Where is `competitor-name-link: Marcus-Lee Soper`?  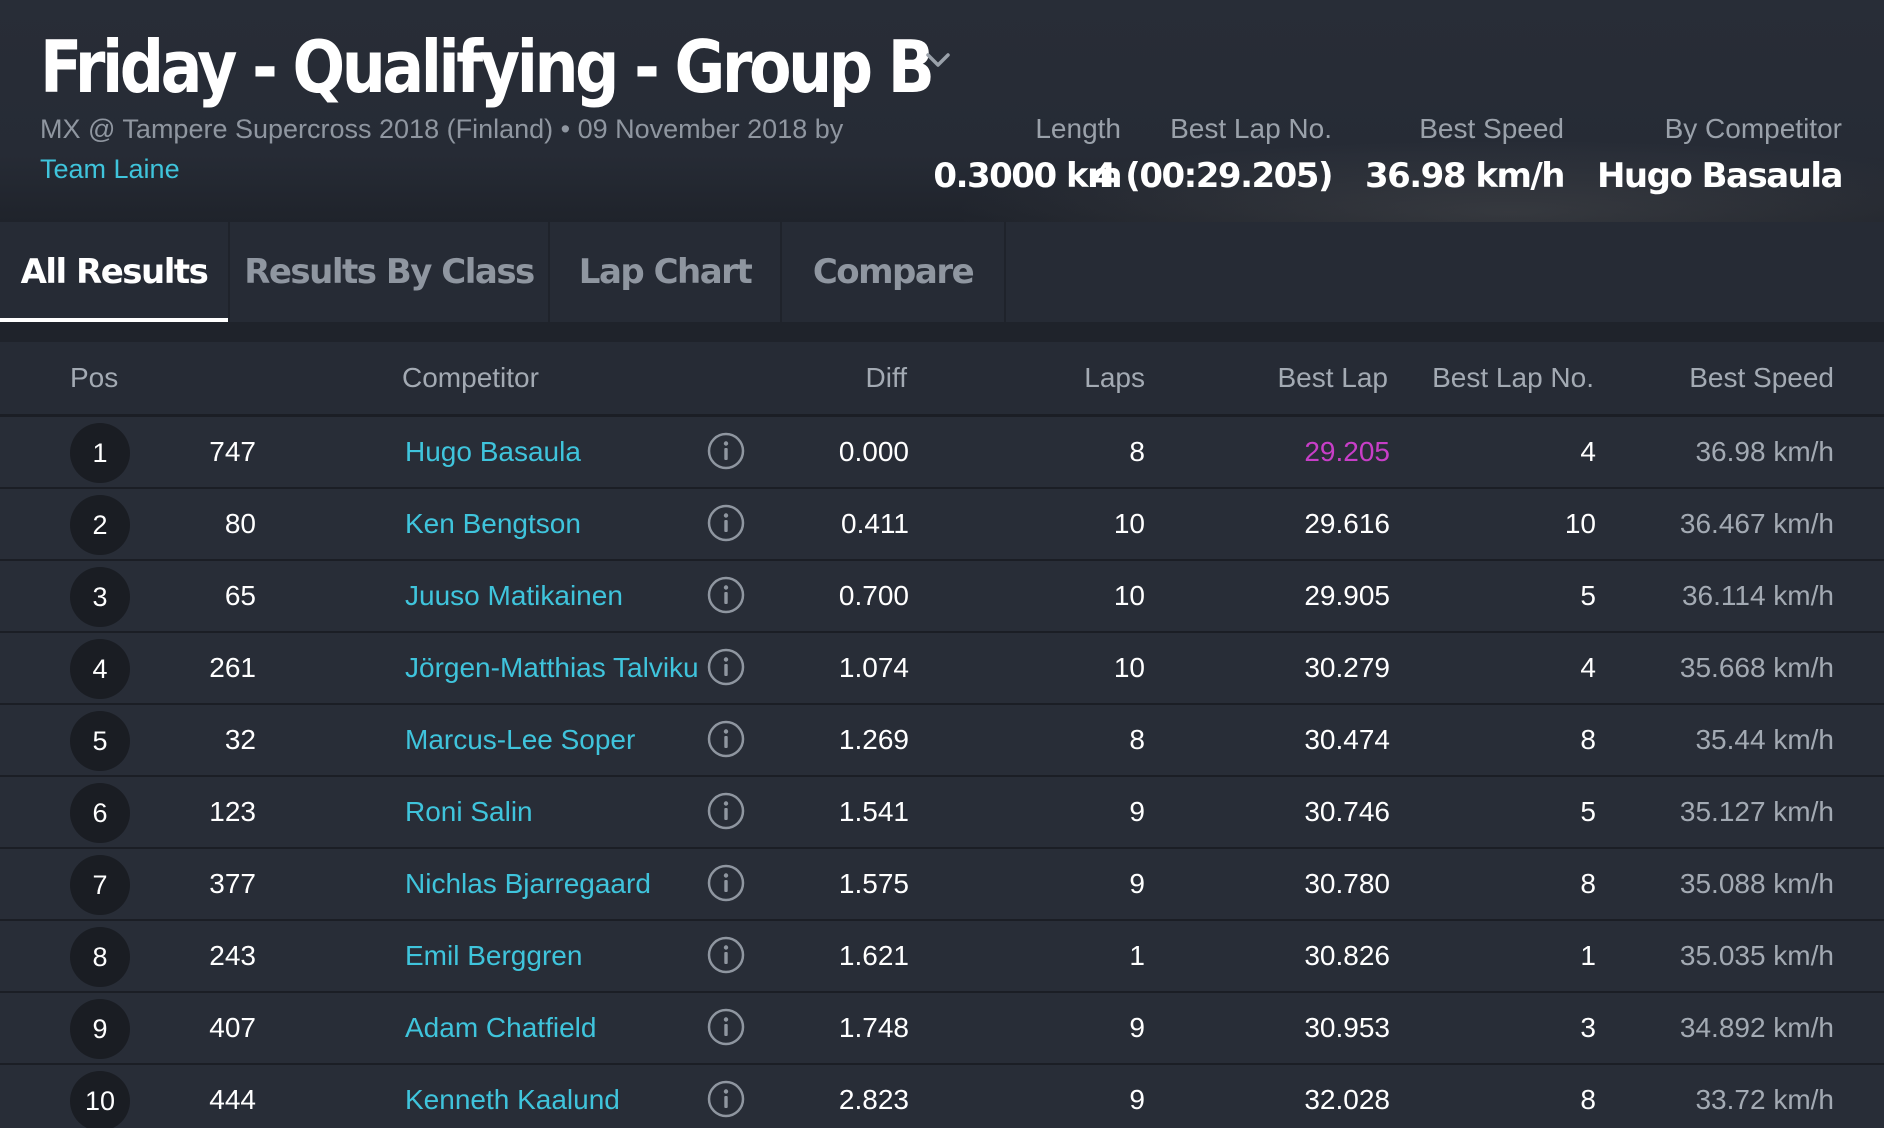
competitor-name-link: Marcus-Lee Soper is located at coordinates (520, 739).